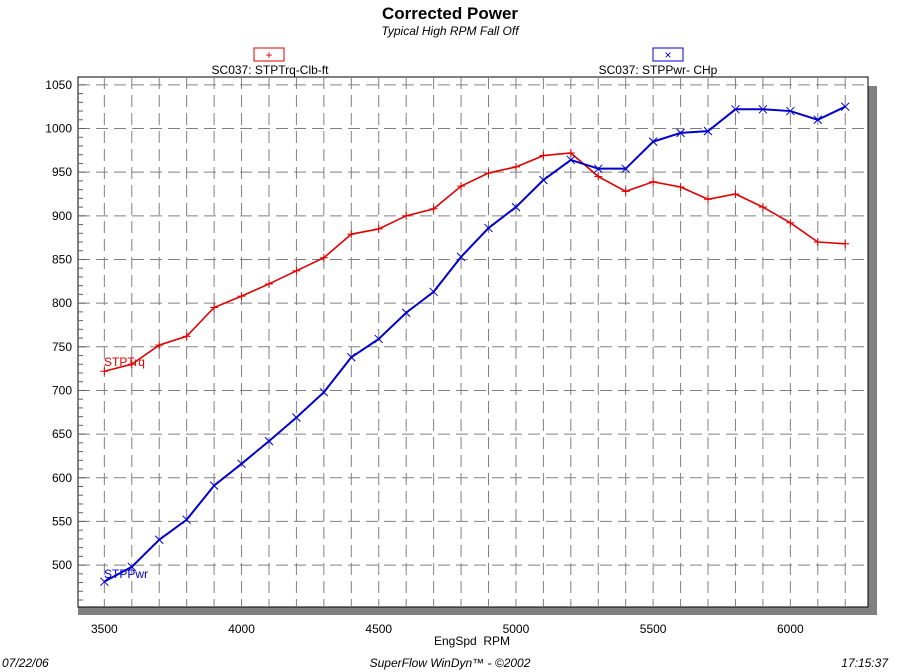 The image size is (900, 672). Describe the element at coordinates (447, 629) in the screenshot. I see `x-axis: 3500 4000 4500 5000 5500 6000` at that location.